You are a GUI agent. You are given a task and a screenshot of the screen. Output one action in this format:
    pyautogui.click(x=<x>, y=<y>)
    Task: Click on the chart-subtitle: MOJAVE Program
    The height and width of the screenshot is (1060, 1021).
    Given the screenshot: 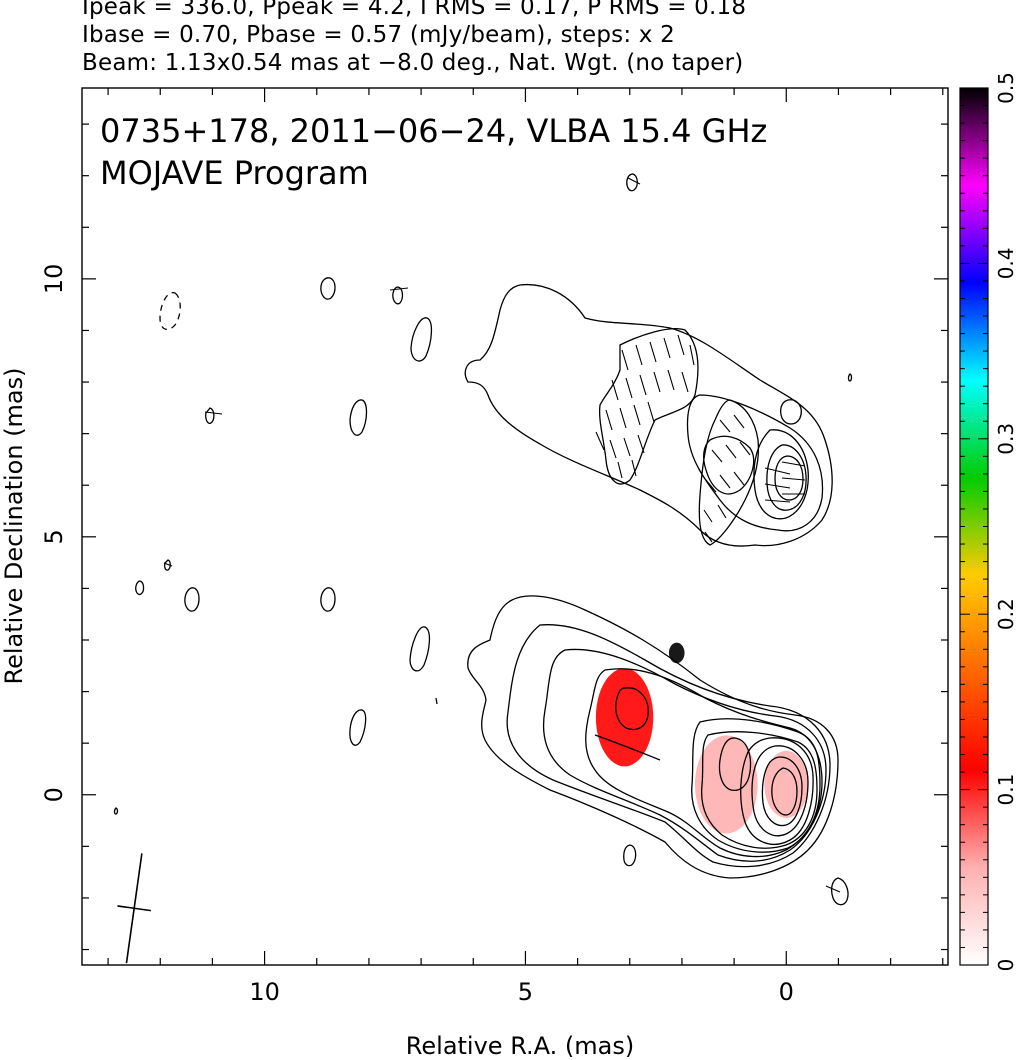 What is the action you would take?
    pyautogui.click(x=234, y=173)
    